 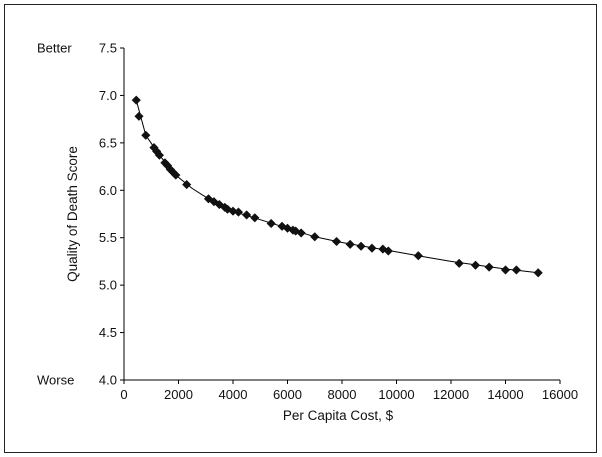 What do you see at coordinates (108, 48) in the screenshot?
I see `y-tick-label: 7.5` at bounding box center [108, 48].